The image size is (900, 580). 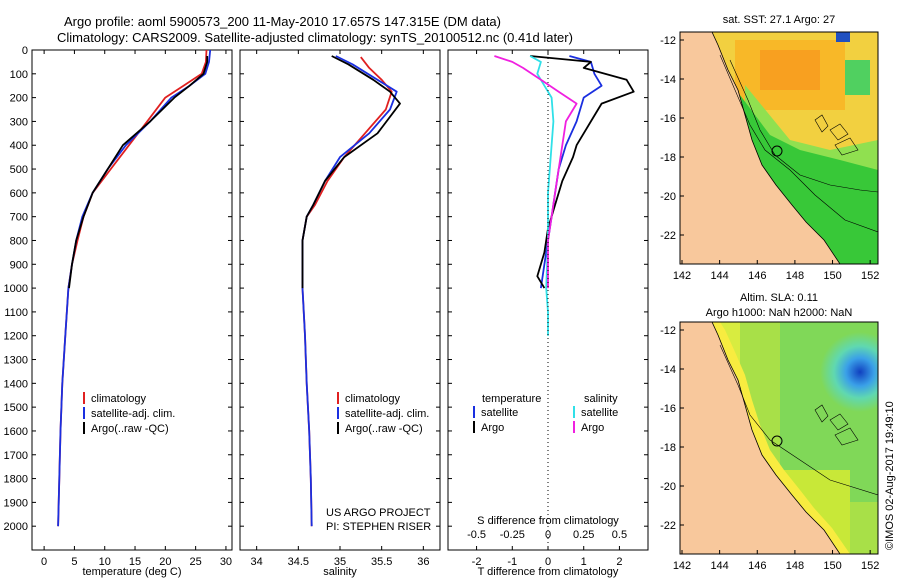 I want to click on salinity-x-label: salinity, so click(x=340, y=572).